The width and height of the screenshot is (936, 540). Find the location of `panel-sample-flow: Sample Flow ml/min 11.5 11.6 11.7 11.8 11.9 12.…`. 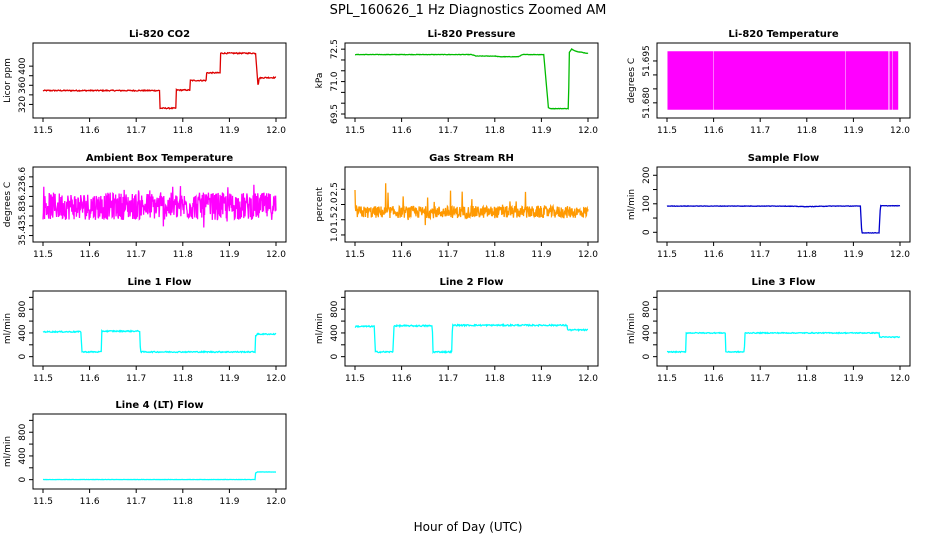

panel-sample-flow: Sample Flow ml/min 11.5 11.6 11.7 11.8 11.9 12.… is located at coordinates (769, 206).